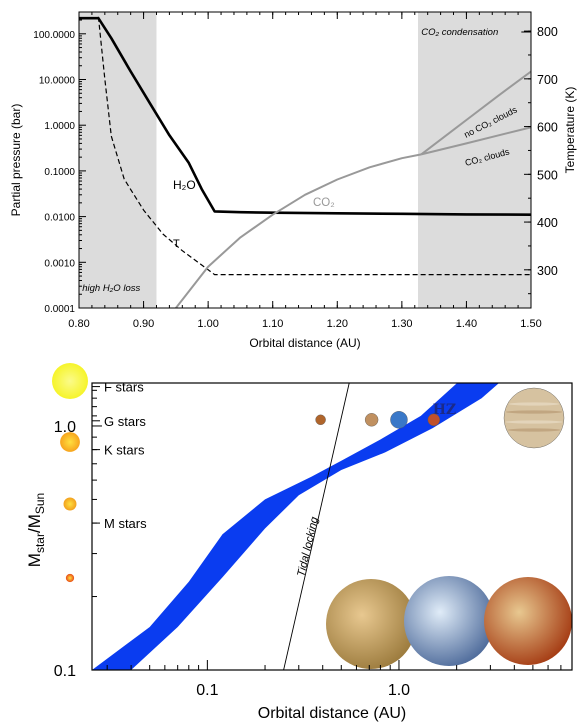  What do you see at coordinates (320, 419) in the screenshot?
I see `planet-mercury` at bounding box center [320, 419].